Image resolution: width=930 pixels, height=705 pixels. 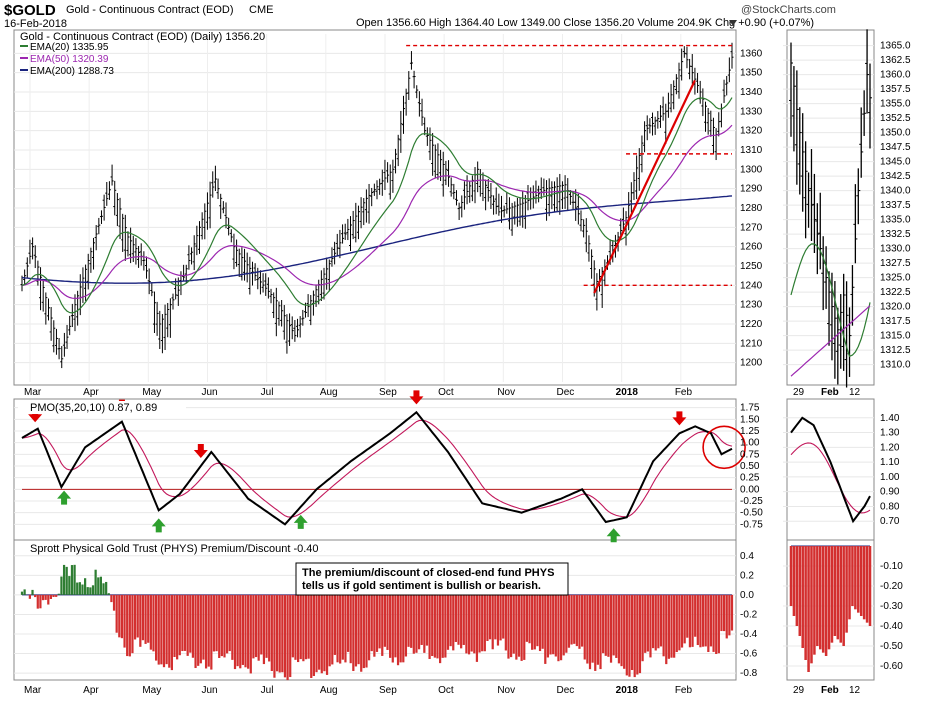 I want to click on phys-y-tick: -0.4, so click(x=749, y=634).